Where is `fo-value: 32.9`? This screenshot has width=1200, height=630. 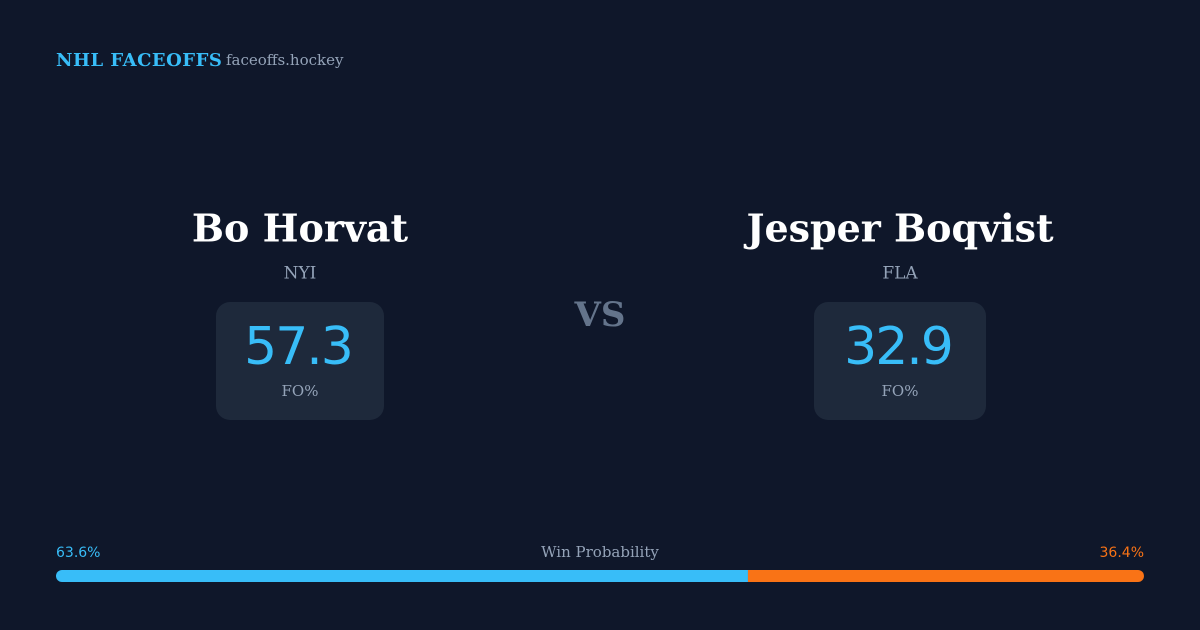 fo-value: 32.9 is located at coordinates (898, 347).